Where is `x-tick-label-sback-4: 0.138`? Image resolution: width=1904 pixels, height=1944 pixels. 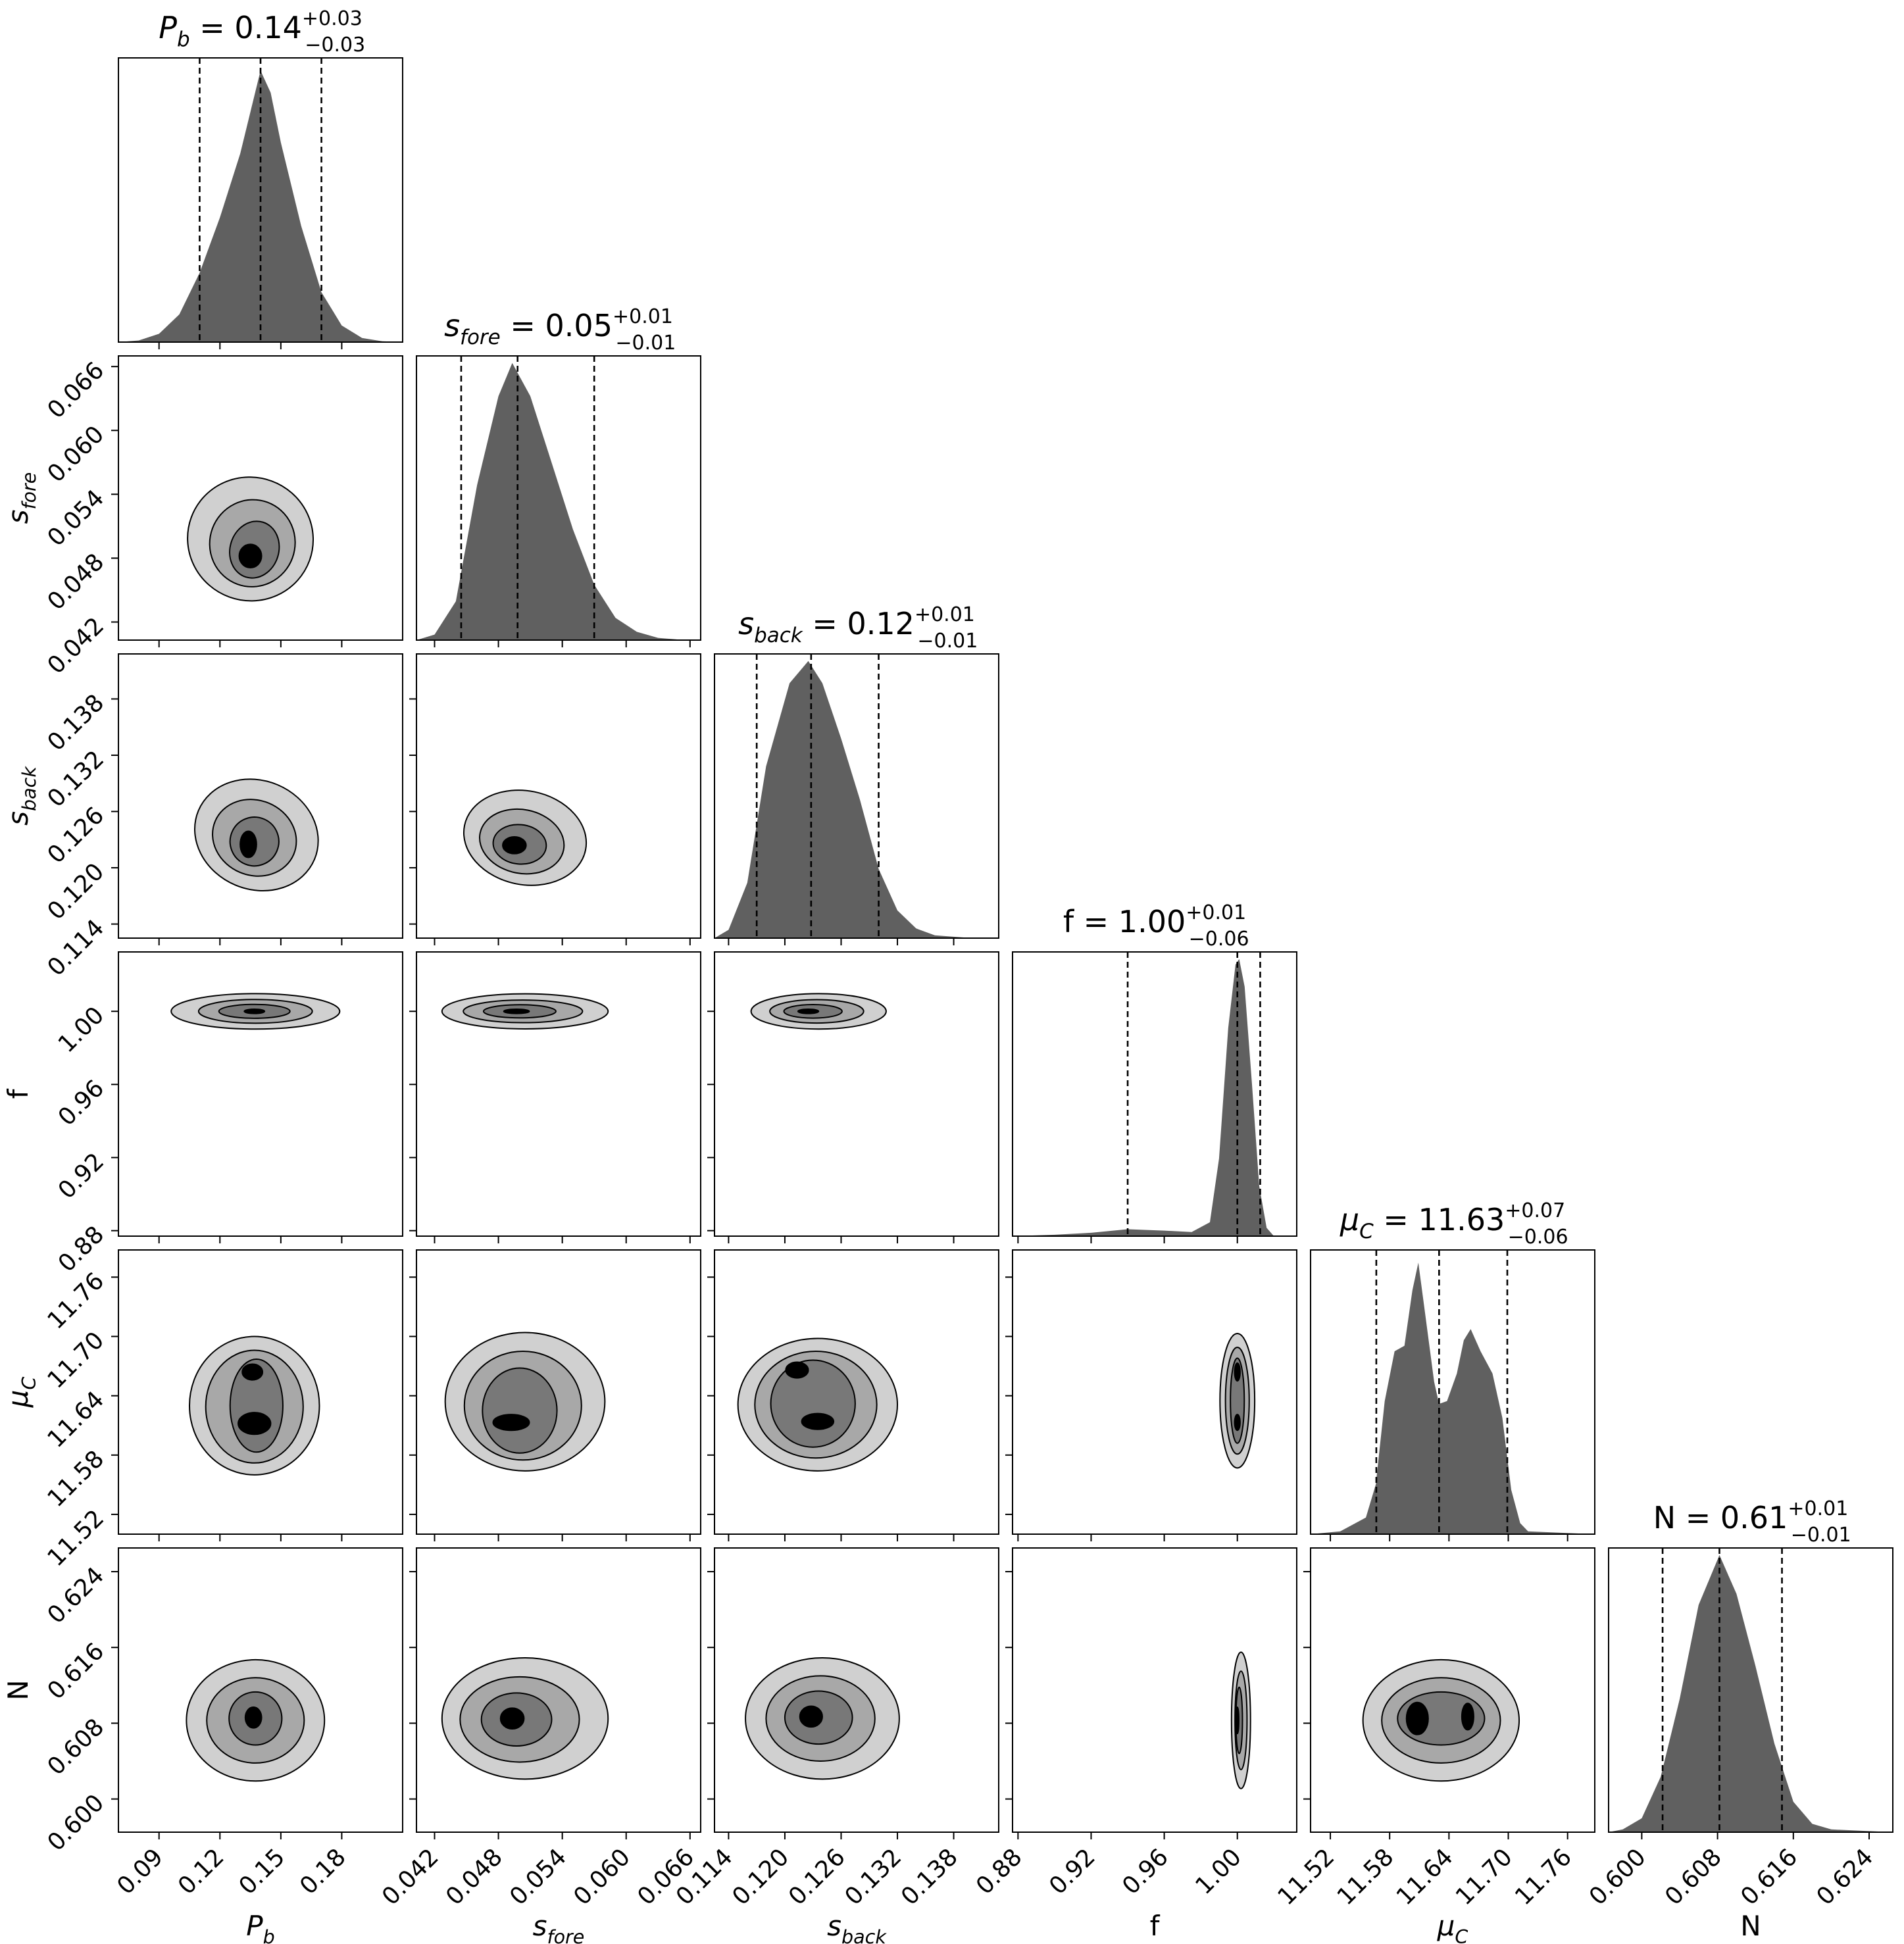
x-tick-label-sback-4: 0.138 is located at coordinates (929, 1876).